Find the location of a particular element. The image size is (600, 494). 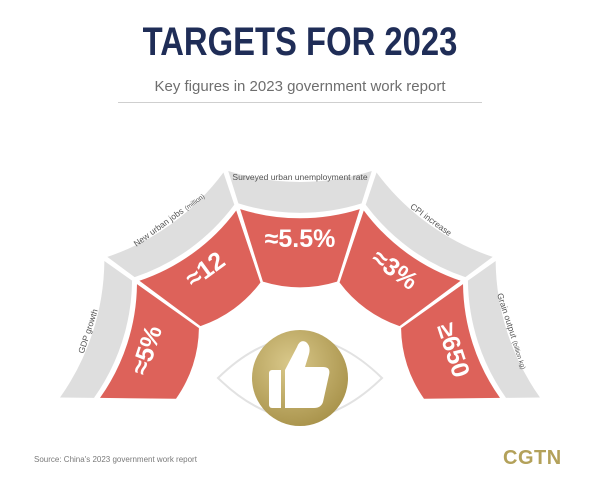

page-title: TARGETS FOR 2023 is located at coordinates (300, 42).